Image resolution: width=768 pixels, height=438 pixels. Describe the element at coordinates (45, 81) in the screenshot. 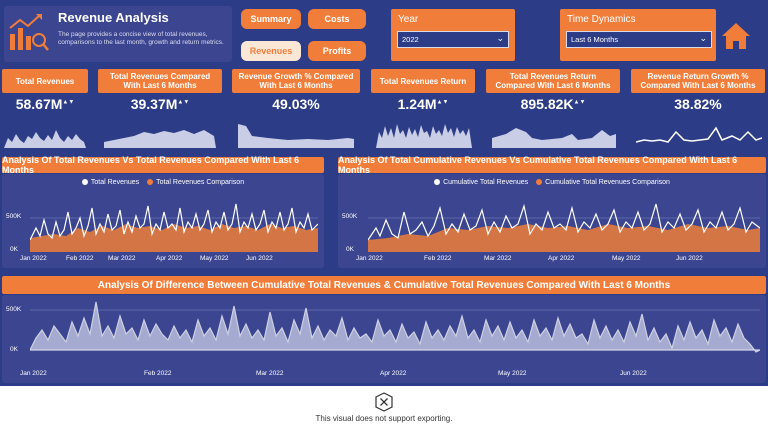

I see `kpi-title-total-revenues: Total Revenues` at that location.